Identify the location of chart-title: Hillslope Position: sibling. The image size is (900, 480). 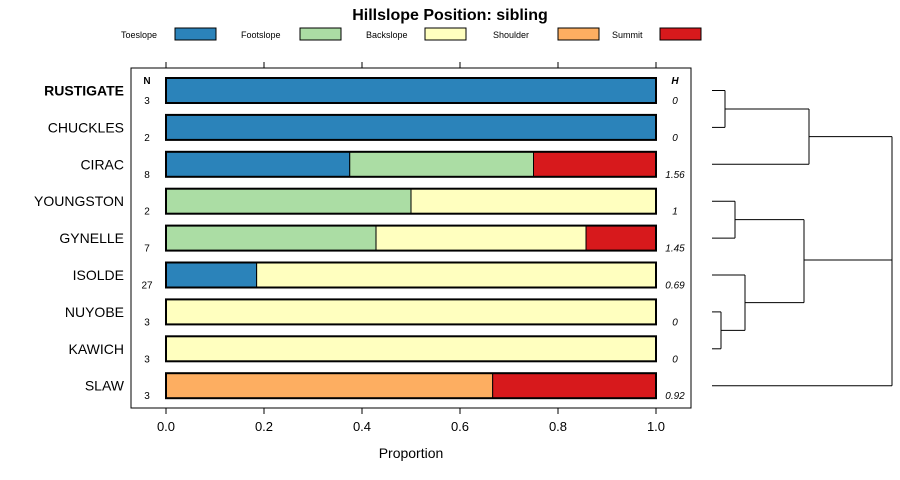
(450, 15).